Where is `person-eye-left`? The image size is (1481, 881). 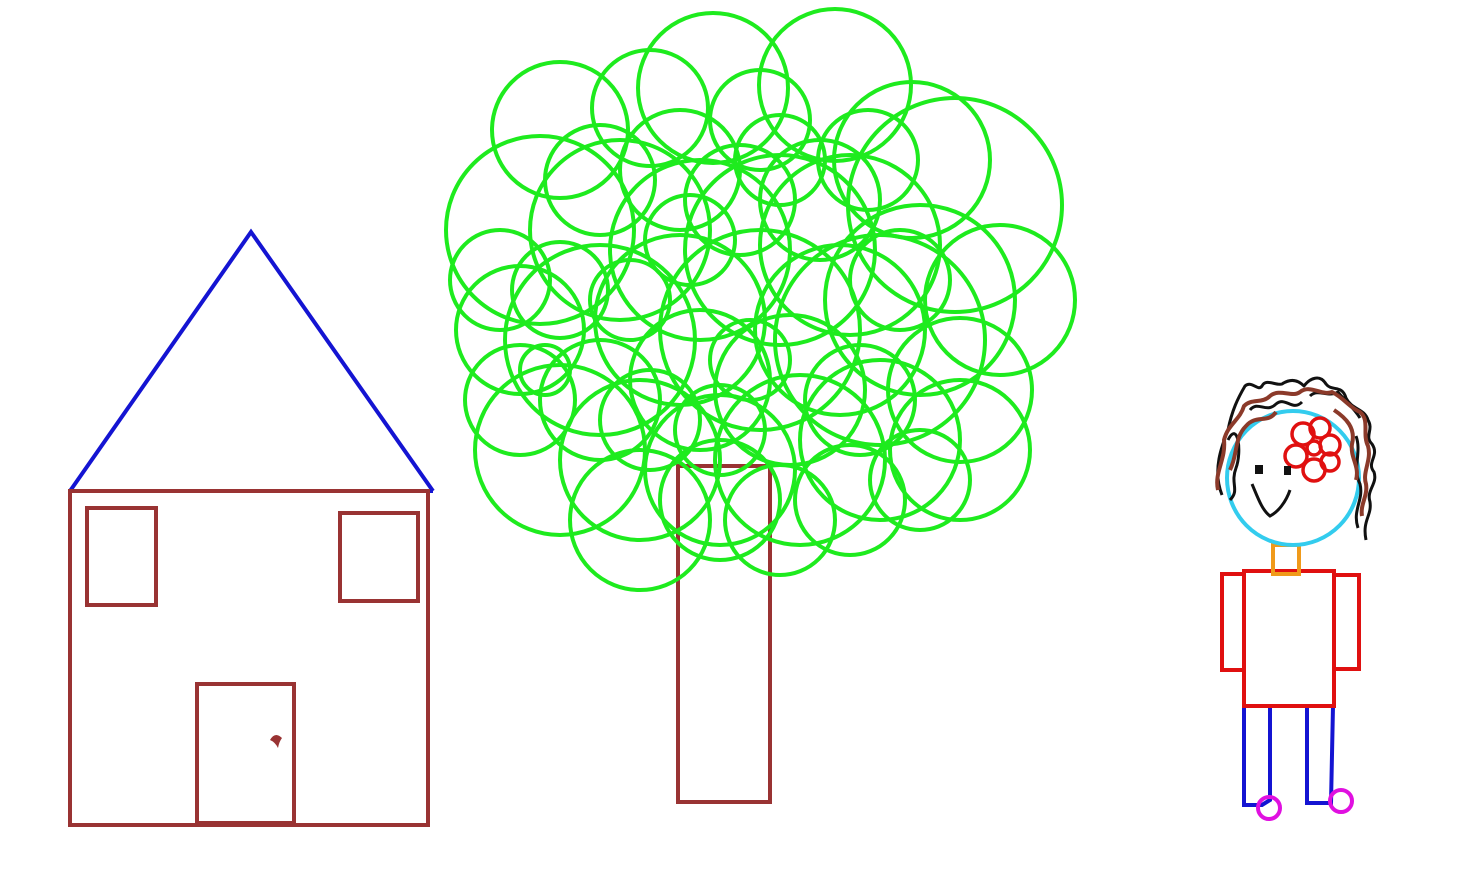 person-eye-left is located at coordinates (1259, 469).